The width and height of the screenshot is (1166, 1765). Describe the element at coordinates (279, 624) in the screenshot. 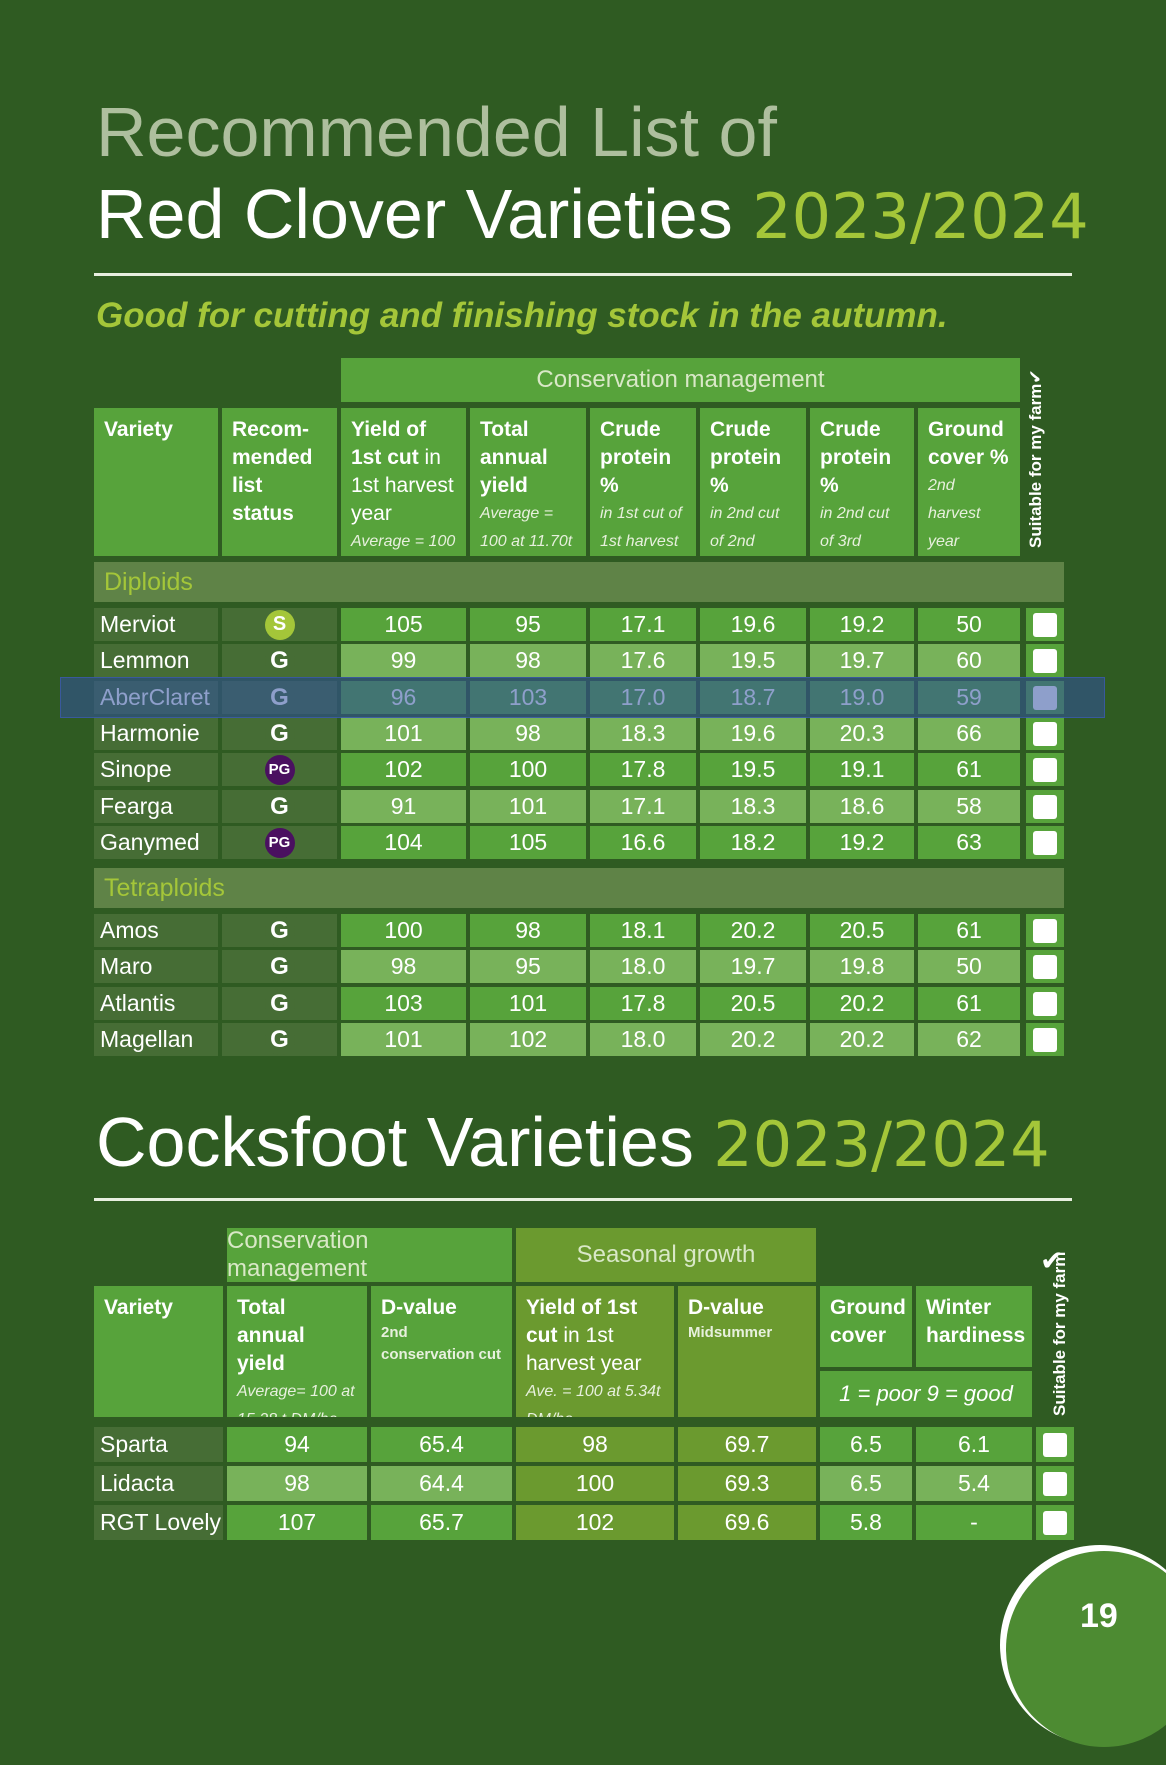

I see `status-badge: S` at that location.